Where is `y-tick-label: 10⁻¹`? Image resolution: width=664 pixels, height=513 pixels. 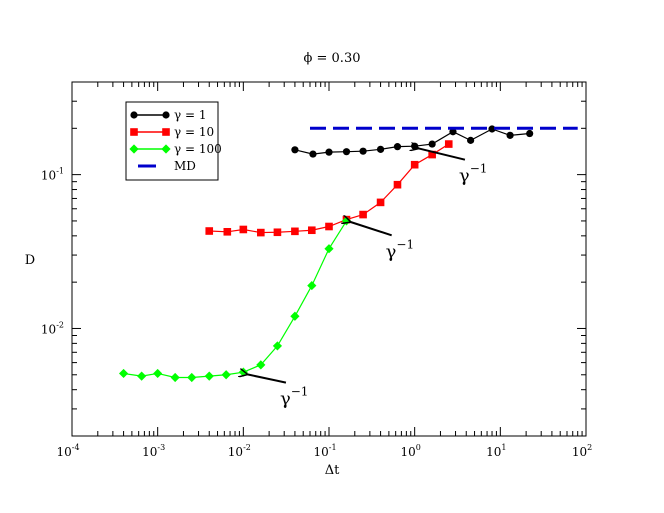
y-tick-label: 10⁻¹ is located at coordinates (52, 175).